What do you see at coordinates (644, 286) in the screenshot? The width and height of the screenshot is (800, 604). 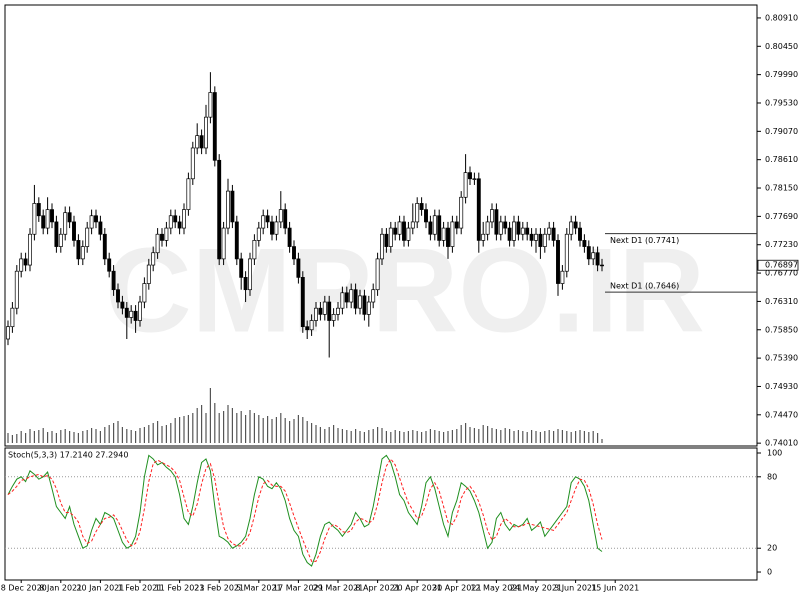 I see `level-label: Next D1 (0.7646)` at bounding box center [644, 286].